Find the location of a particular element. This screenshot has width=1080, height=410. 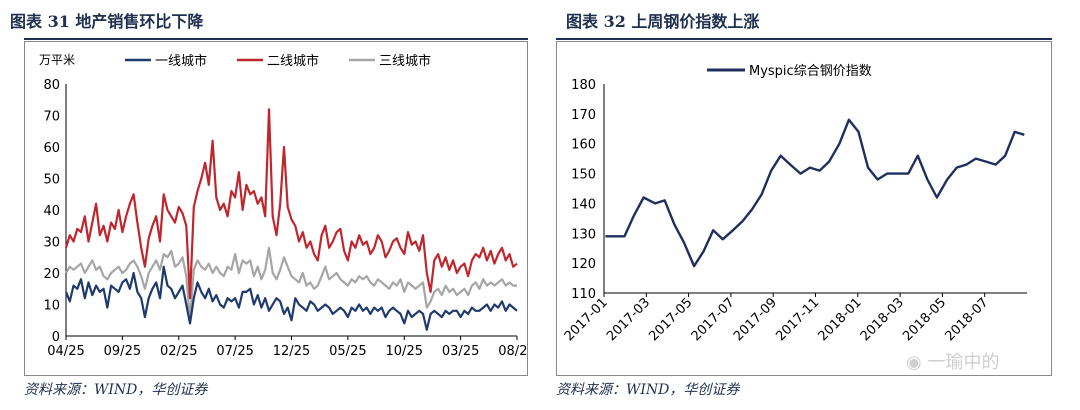

x-tick-label: 2018-07 is located at coordinates (967, 319).